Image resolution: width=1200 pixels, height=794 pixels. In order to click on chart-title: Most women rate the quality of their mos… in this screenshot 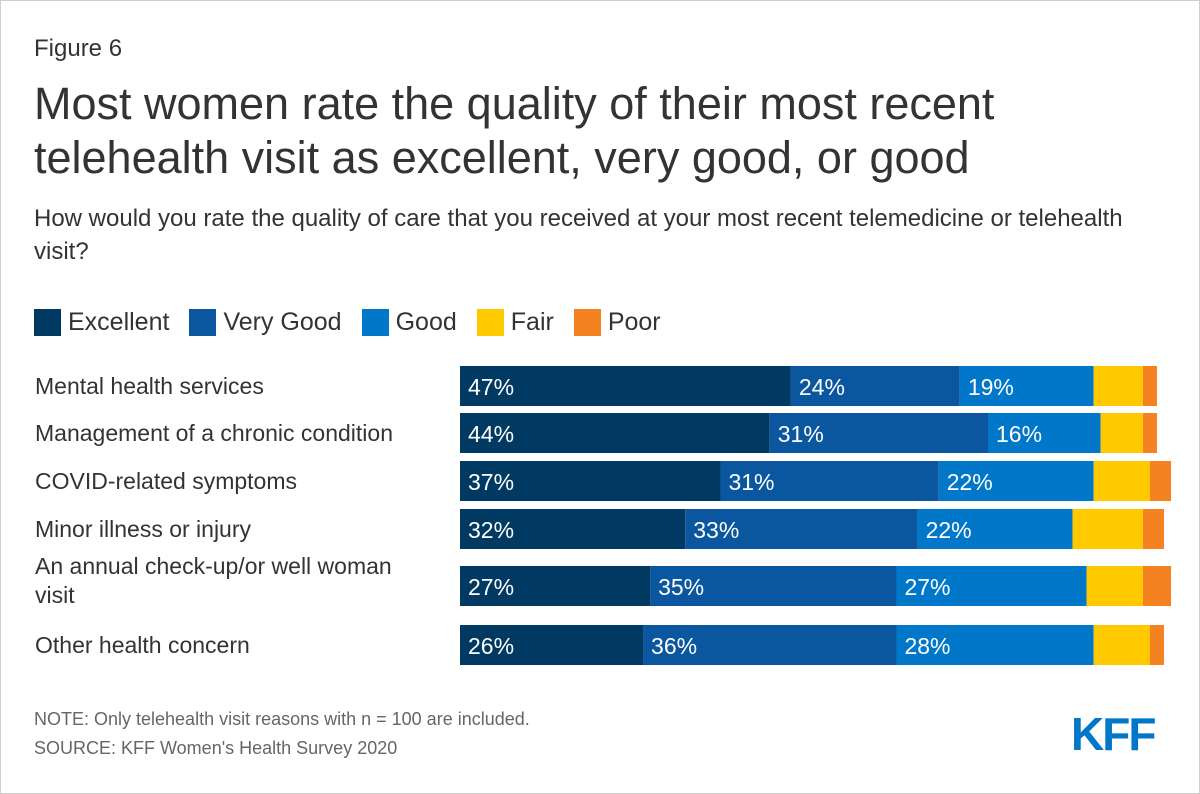, I will do `click(514, 130)`.